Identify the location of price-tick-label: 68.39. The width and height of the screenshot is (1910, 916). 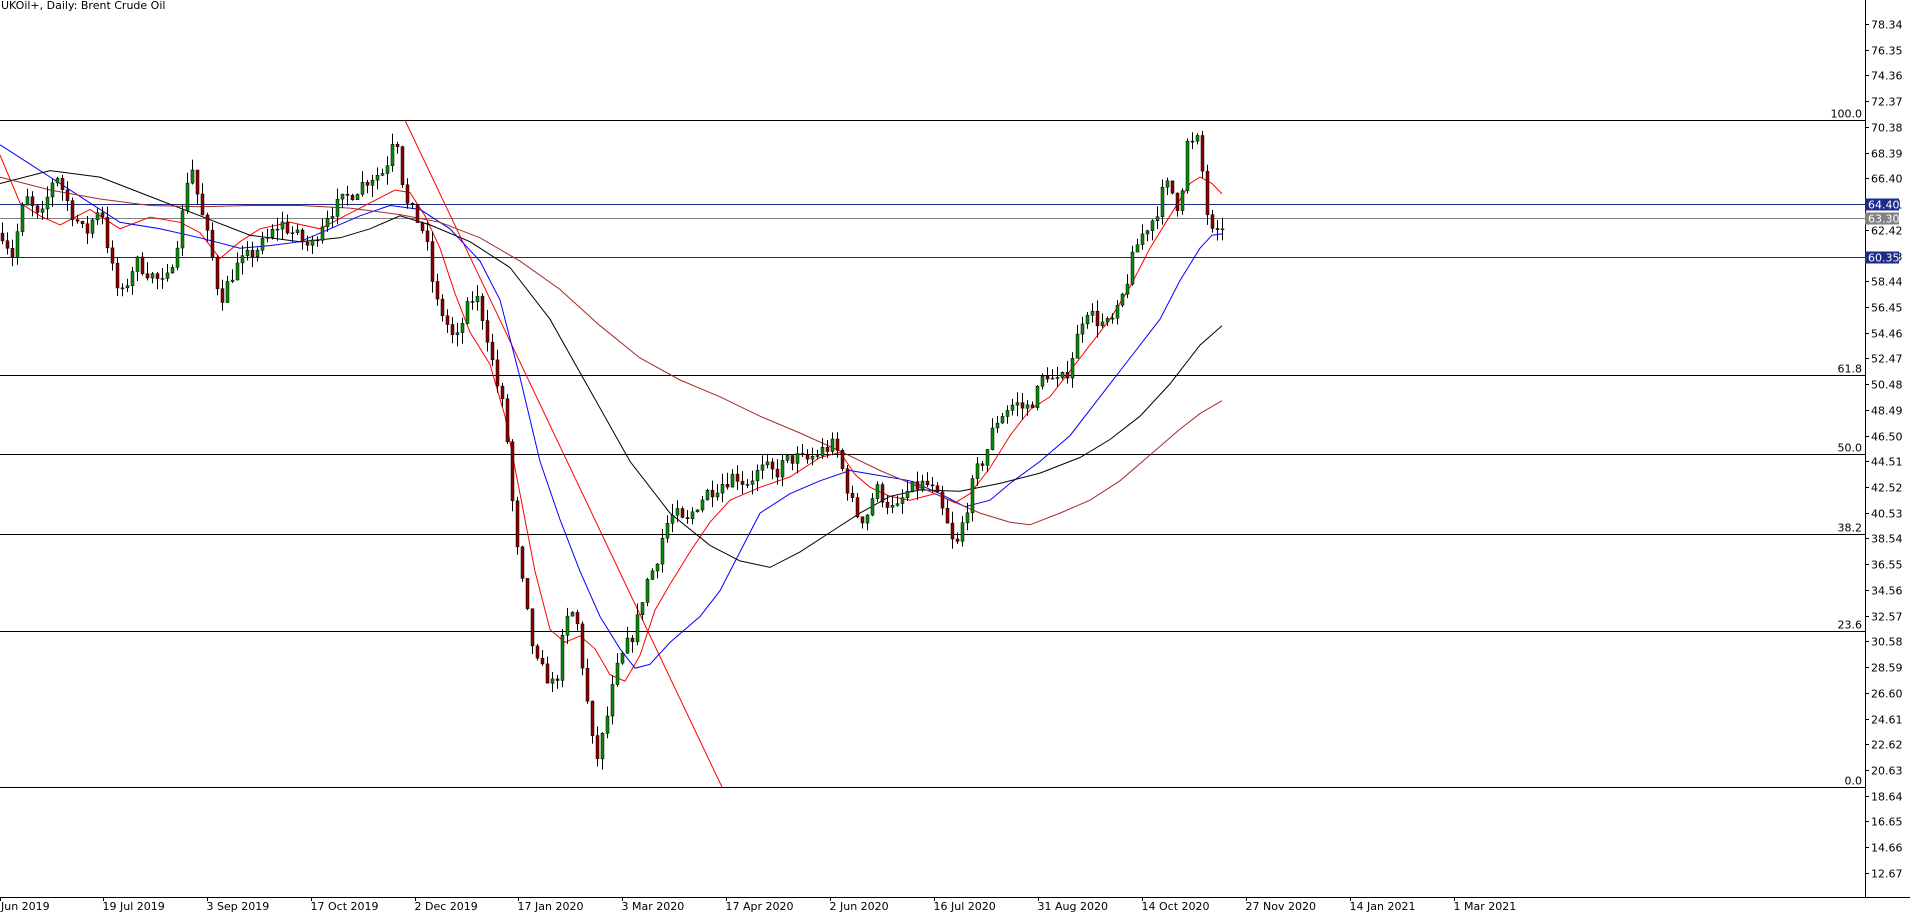
(1887, 154).